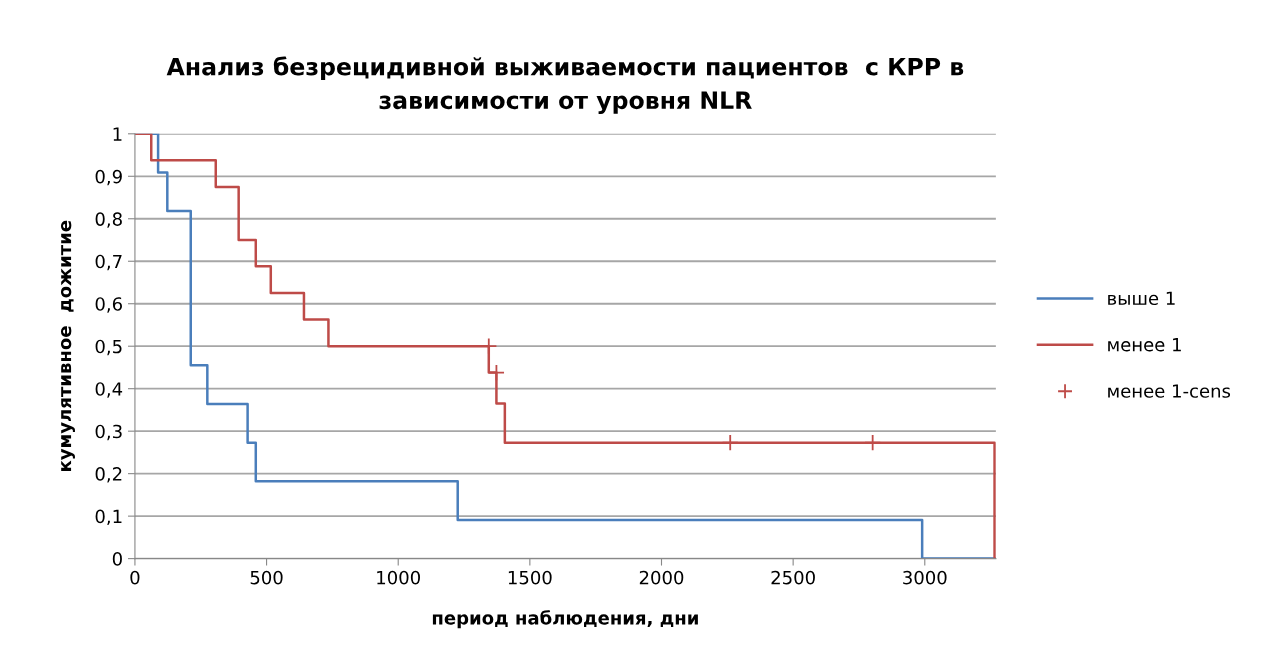 The image size is (1285, 669). What do you see at coordinates (793, 577) in the screenshot?
I see `x-tick-label: 2500` at bounding box center [793, 577].